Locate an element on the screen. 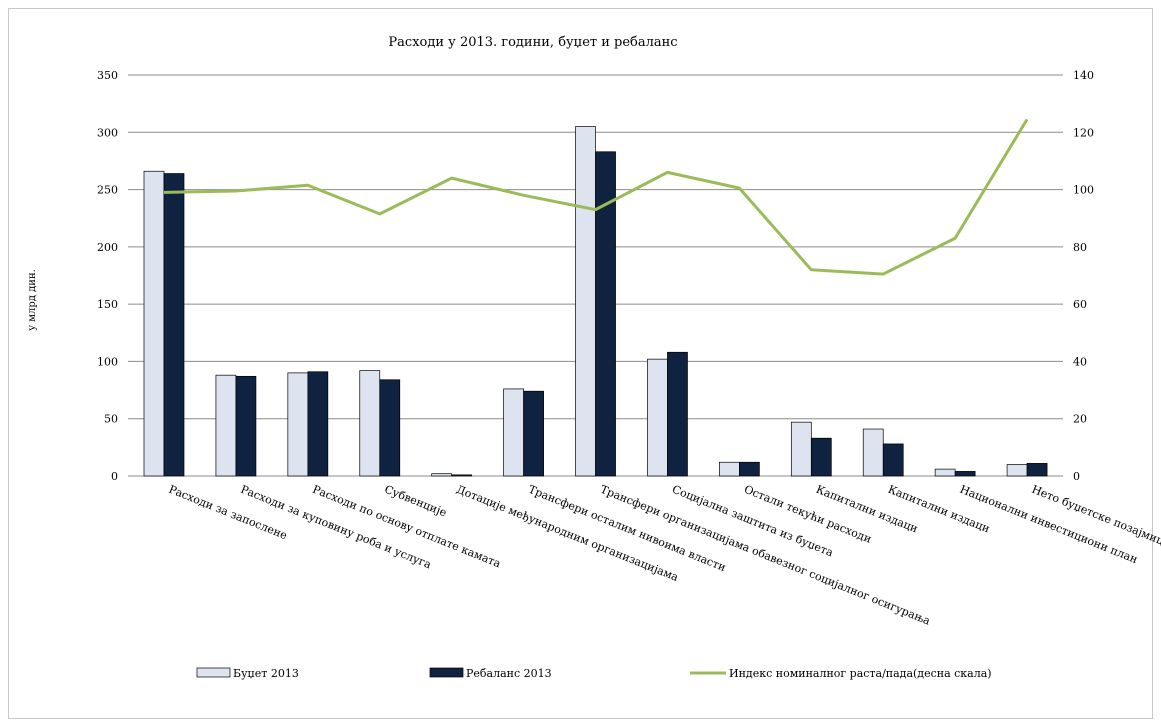 Image resolution: width=1161 pixels, height=727 pixels. y2-tick-label: 80 is located at coordinates (1080, 247).